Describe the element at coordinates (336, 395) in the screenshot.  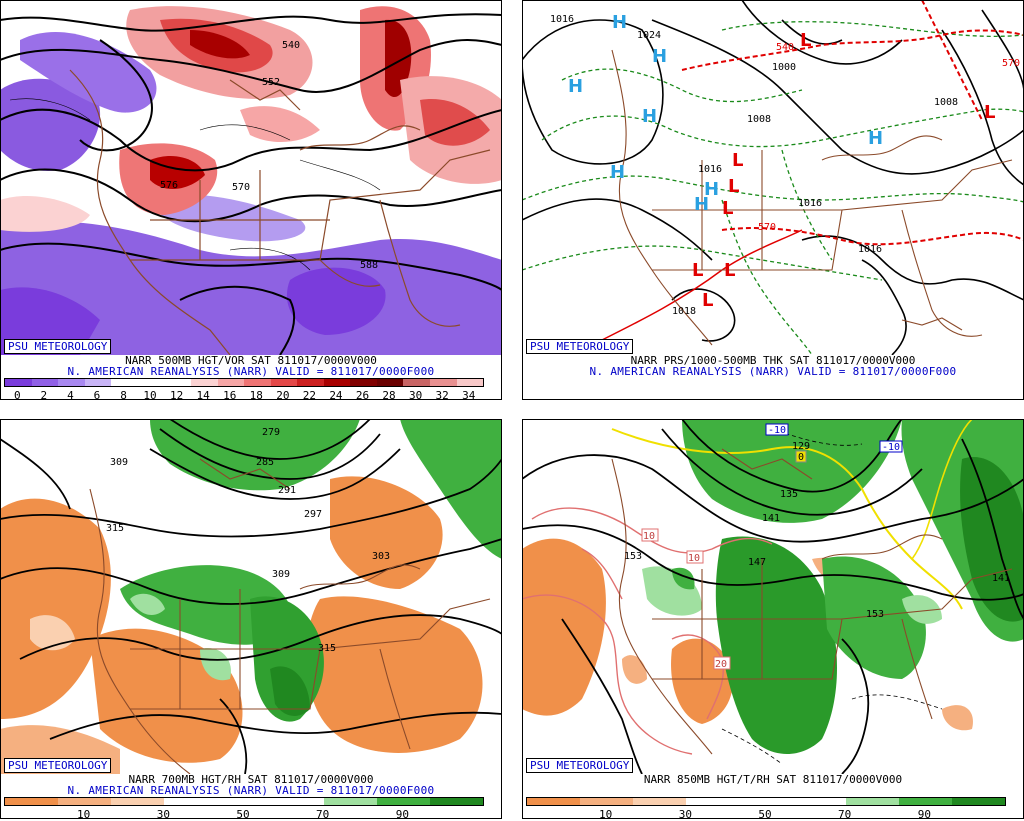
I see `colorbar-tick-label: 24` at that location.